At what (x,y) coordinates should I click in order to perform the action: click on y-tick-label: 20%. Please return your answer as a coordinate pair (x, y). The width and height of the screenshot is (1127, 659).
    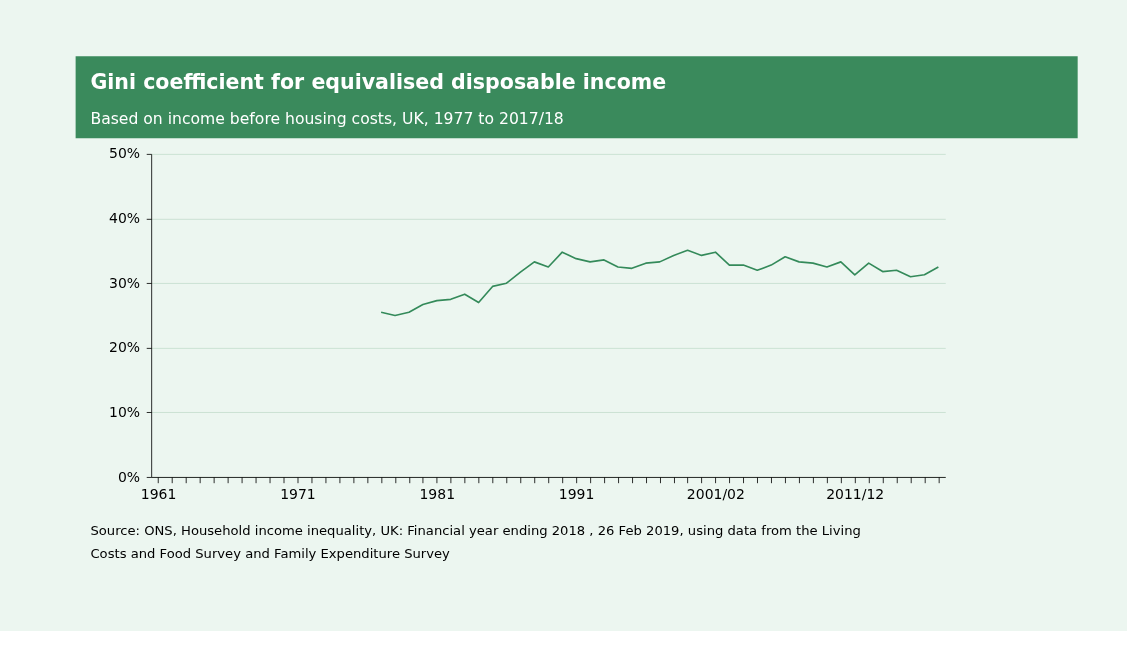
    Looking at the image, I should click on (125, 347).